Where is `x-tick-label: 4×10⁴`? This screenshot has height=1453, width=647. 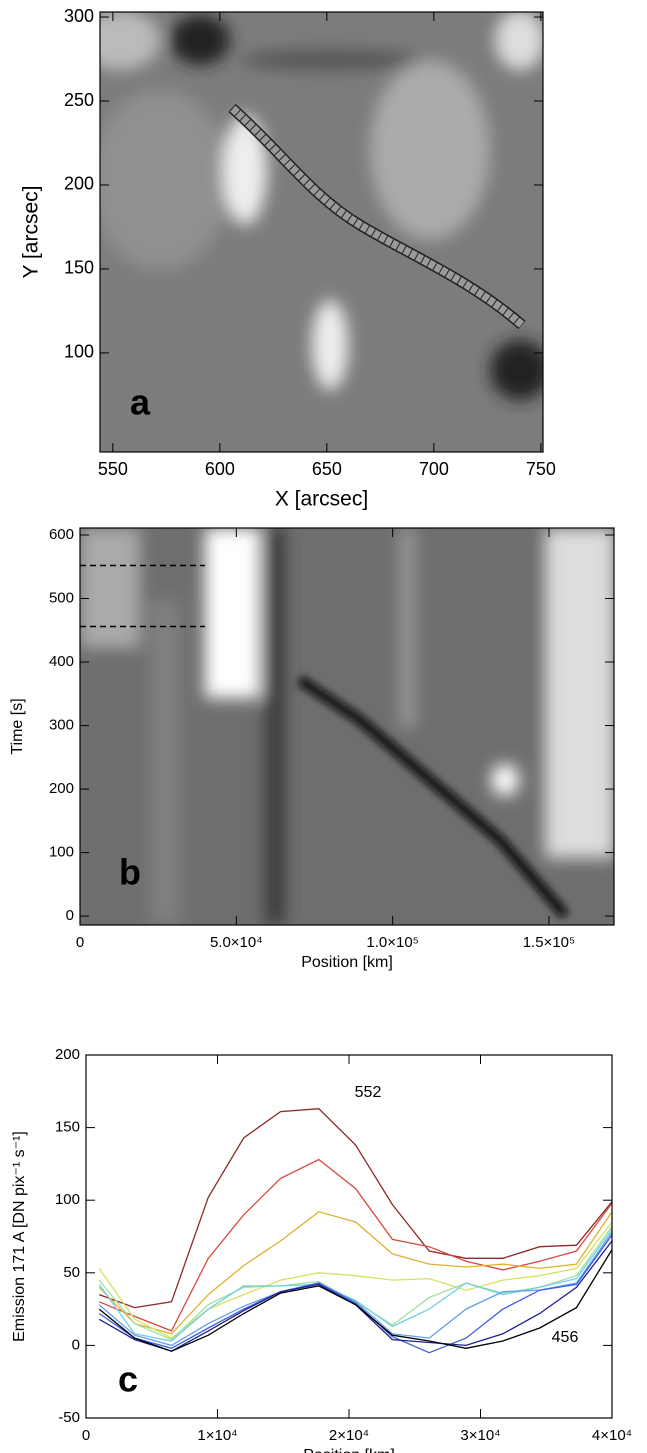 x-tick-label: 4×10⁴ is located at coordinates (612, 1435).